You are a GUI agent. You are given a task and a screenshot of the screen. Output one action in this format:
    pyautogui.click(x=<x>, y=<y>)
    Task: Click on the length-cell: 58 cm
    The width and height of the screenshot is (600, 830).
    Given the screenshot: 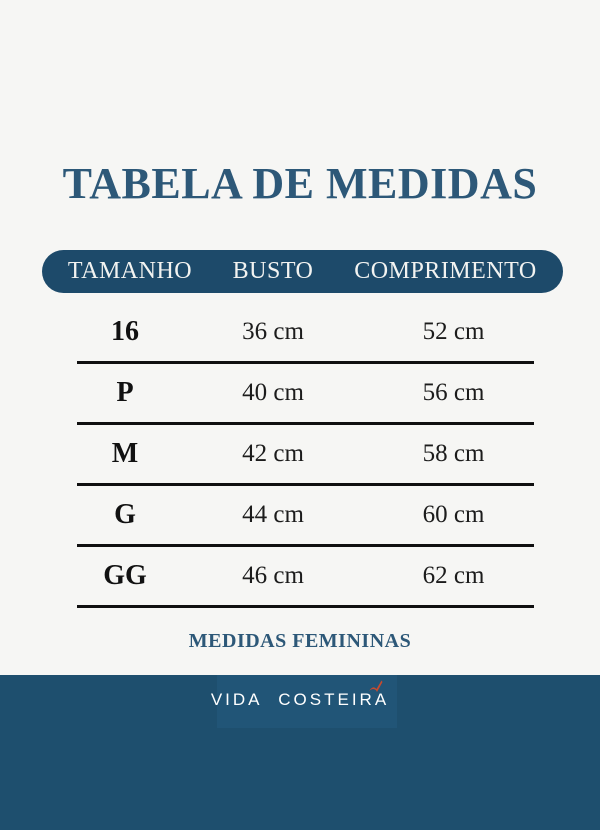 What is the action you would take?
    pyautogui.click(x=453, y=453)
    